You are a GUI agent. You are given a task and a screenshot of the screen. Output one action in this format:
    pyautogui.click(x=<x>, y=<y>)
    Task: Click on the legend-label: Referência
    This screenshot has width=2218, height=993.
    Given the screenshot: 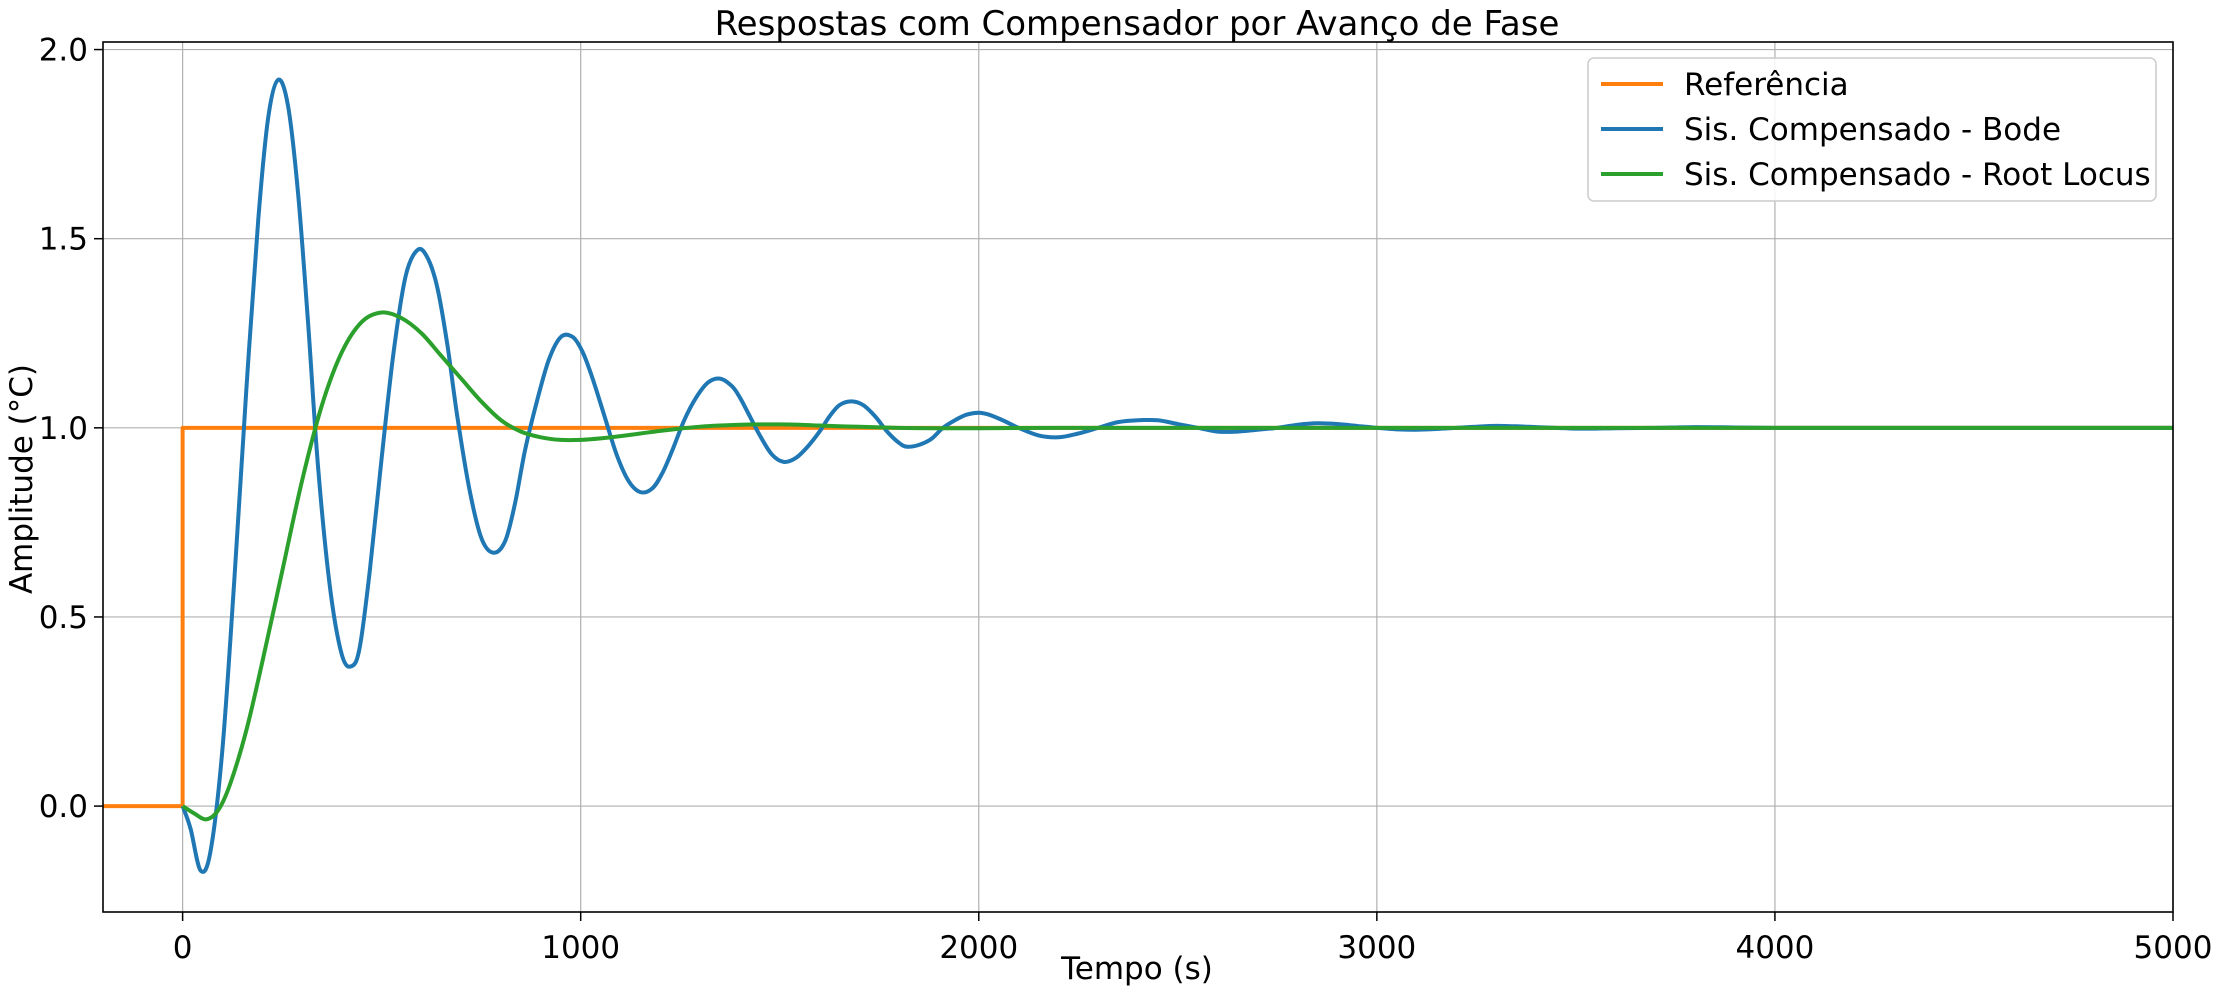 What is the action you would take?
    pyautogui.click(x=1766, y=85)
    